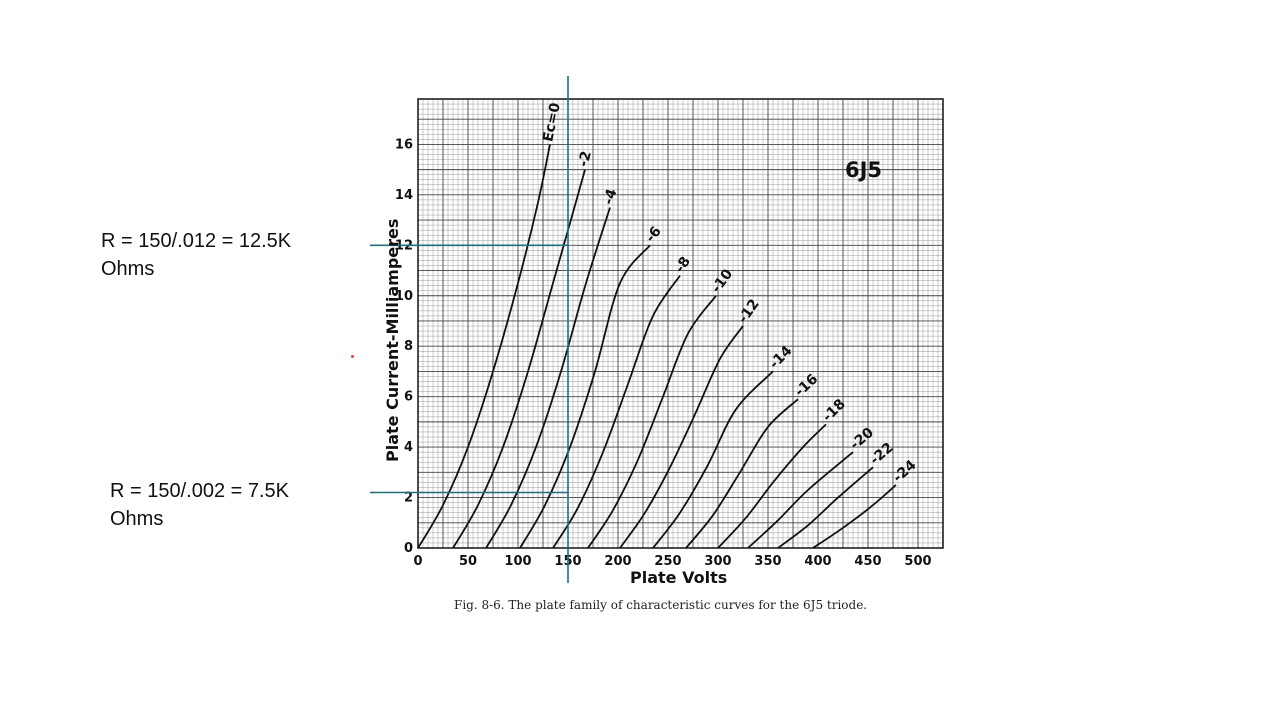 Image resolution: width=1280 pixels, height=720 pixels. Describe the element at coordinates (352, 356) in the screenshot. I see `stray-dot` at that location.